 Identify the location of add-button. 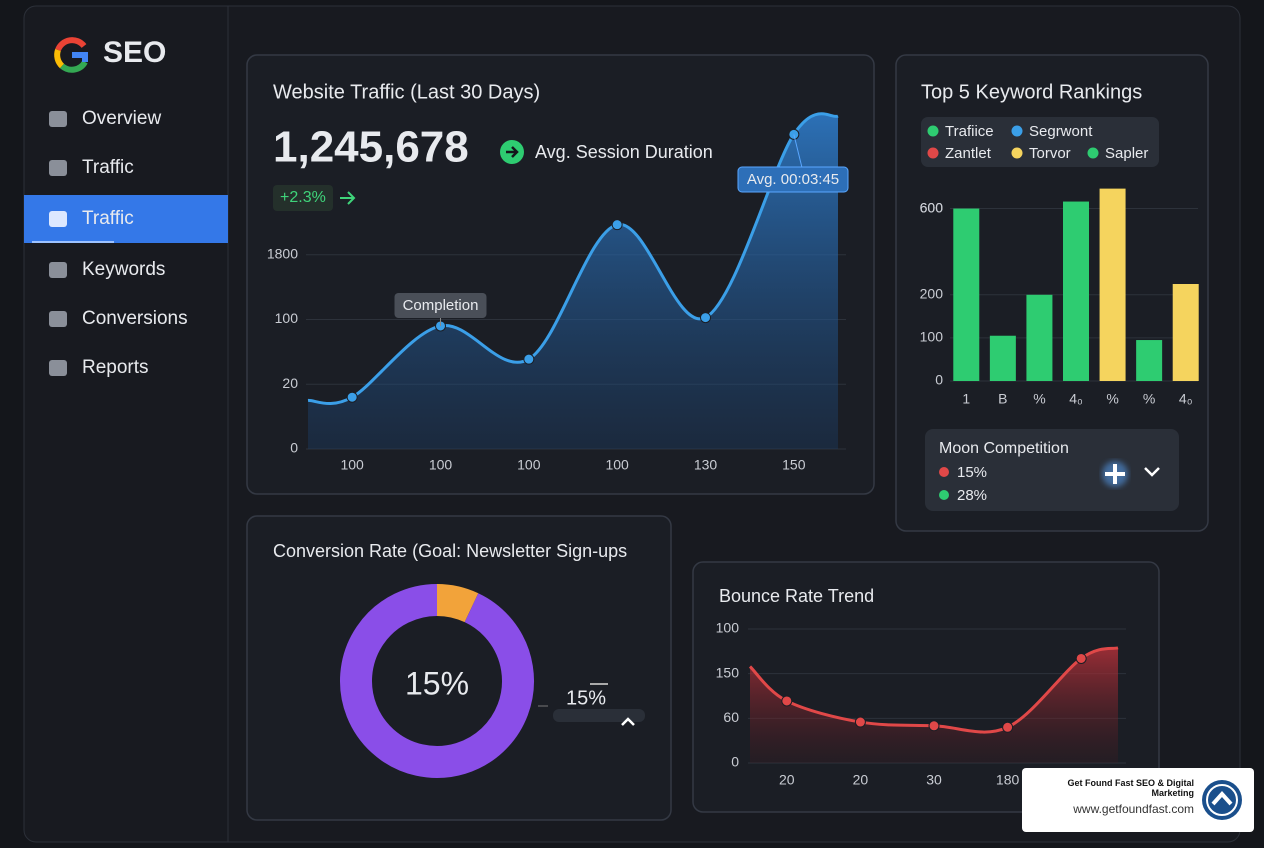
(1115, 474).